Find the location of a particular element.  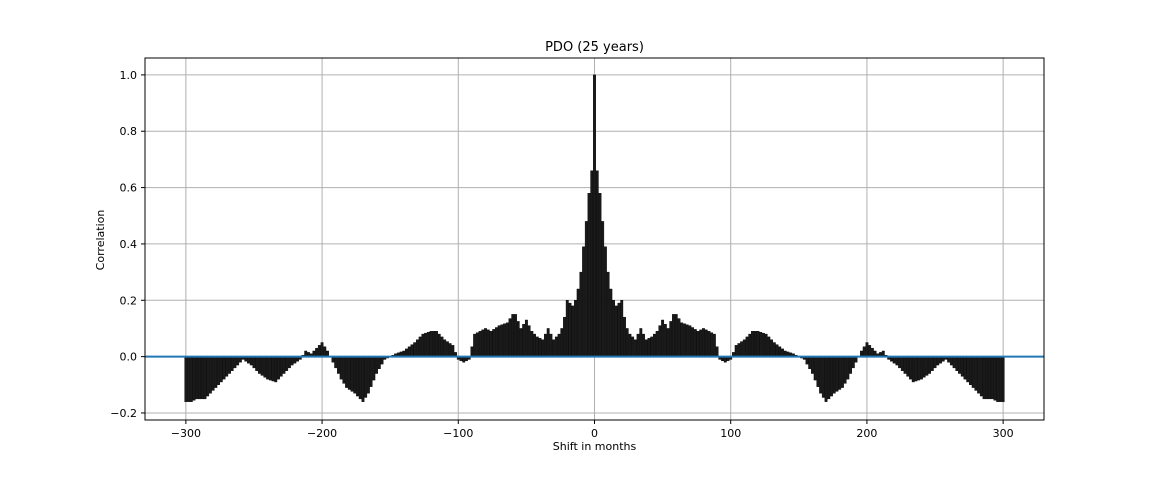

y-tick-label: 1.0 is located at coordinates (129, 75).